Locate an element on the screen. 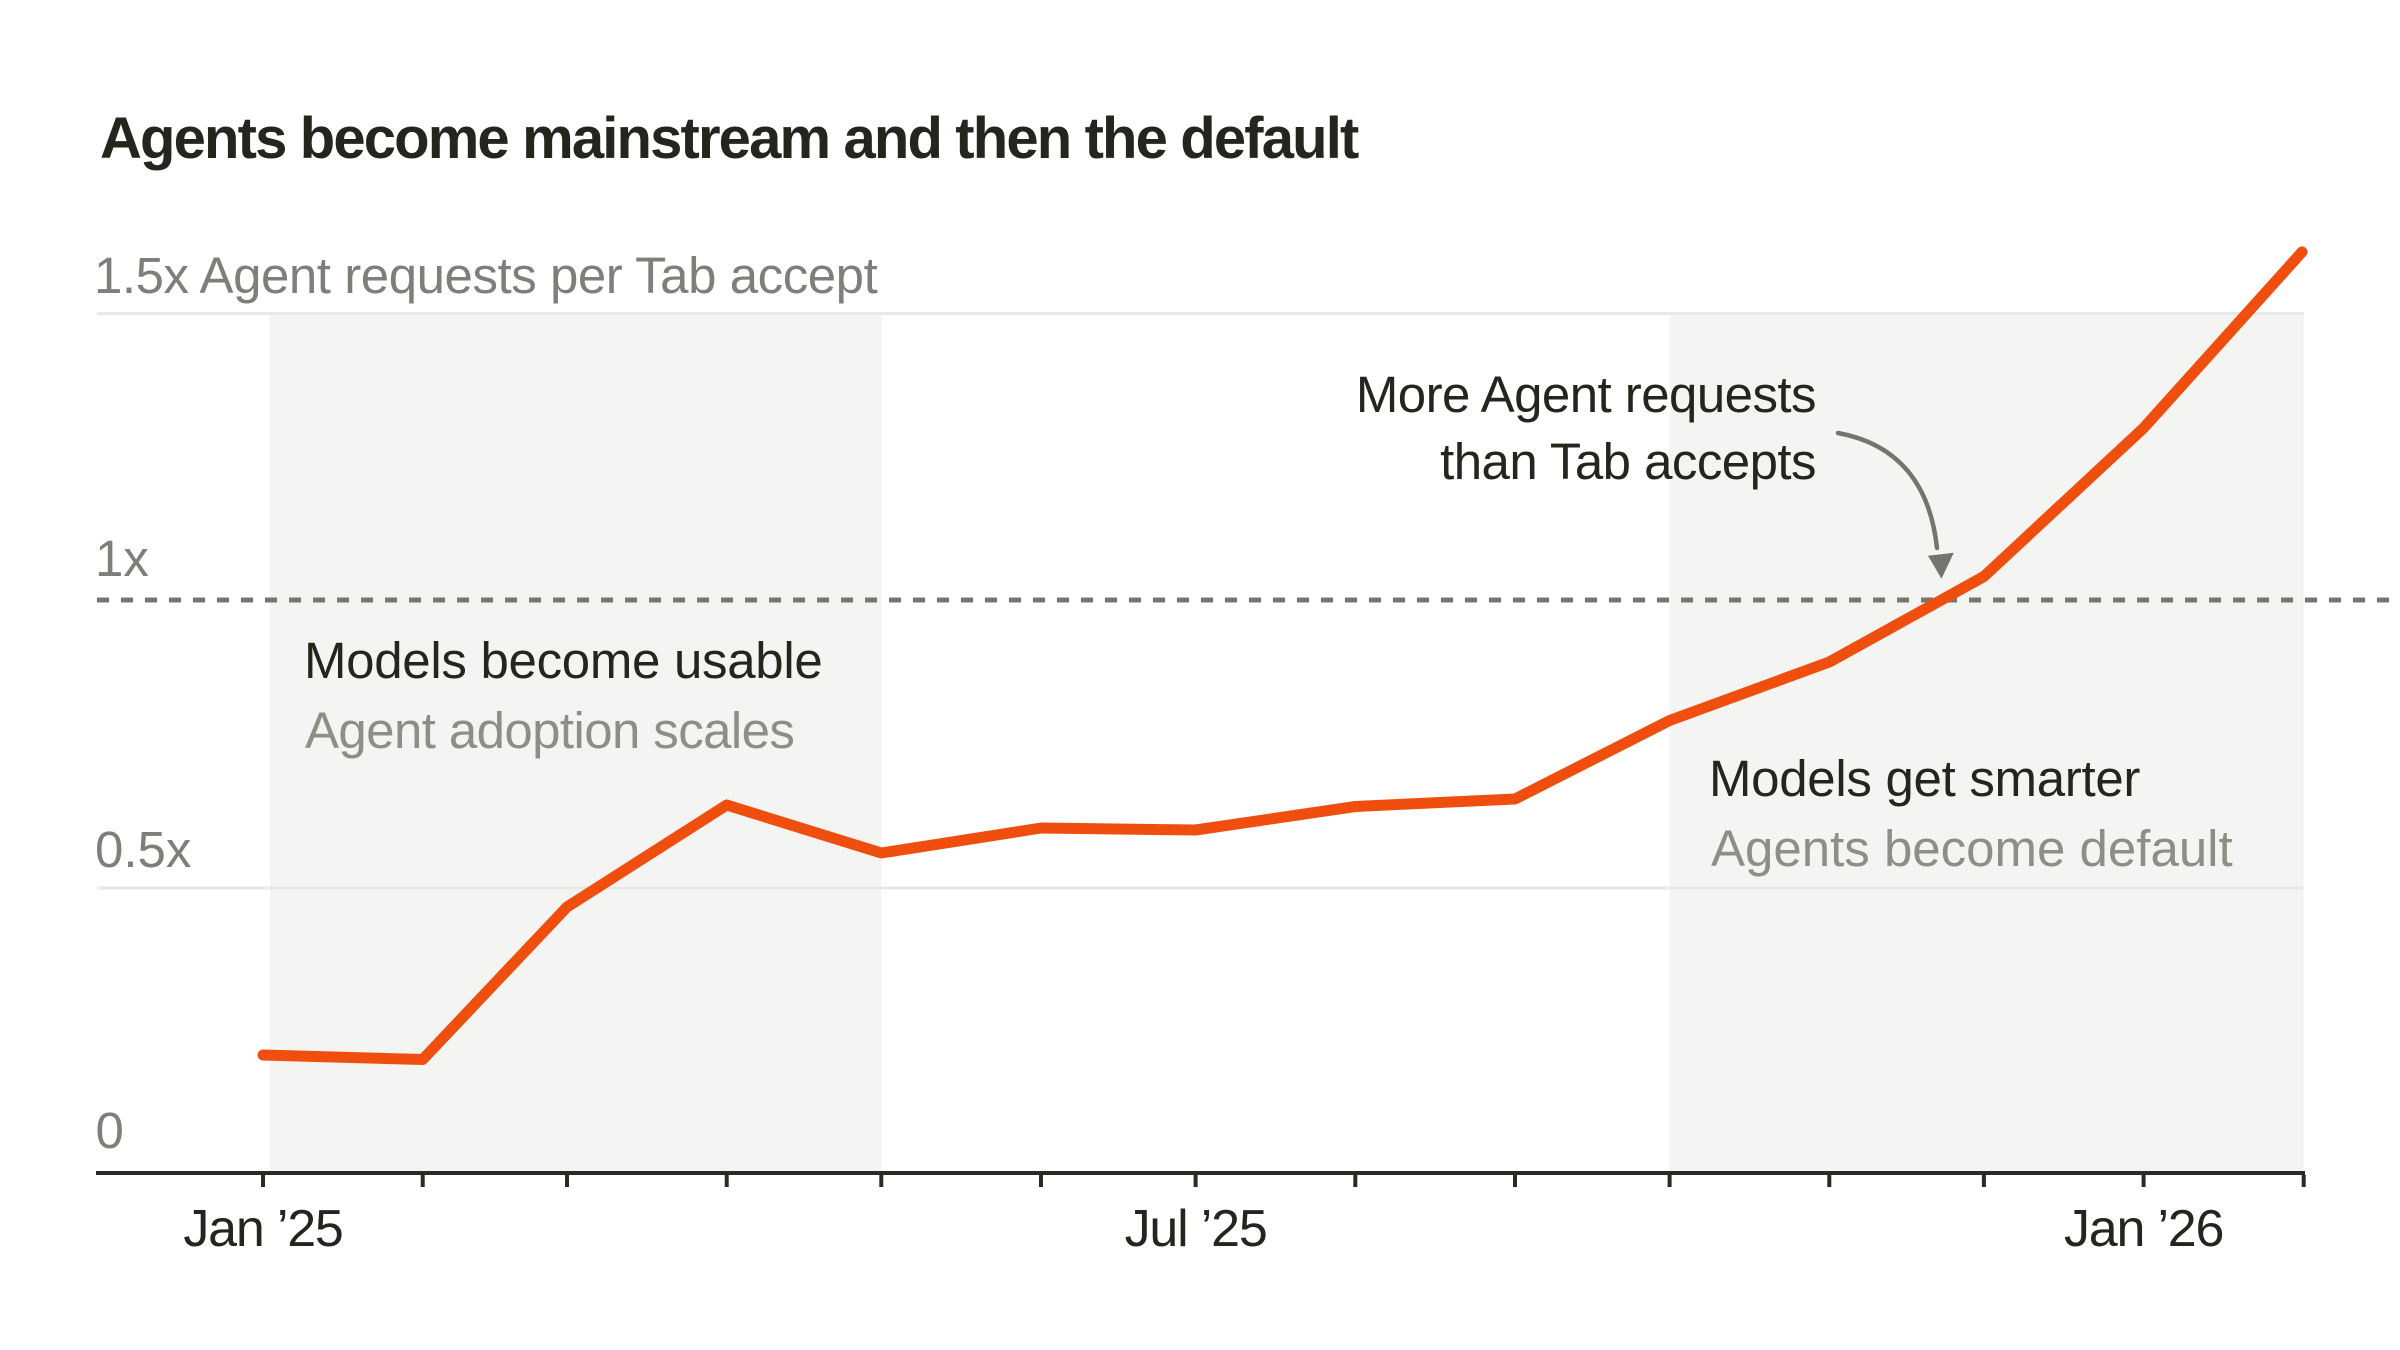 Image resolution: width=2400 pixels, height=1350 pixels. svg-text:1.5x Agent requests per Tab ac: 1.5x Agent requests per Tab accept is located at coordinates (486, 275).